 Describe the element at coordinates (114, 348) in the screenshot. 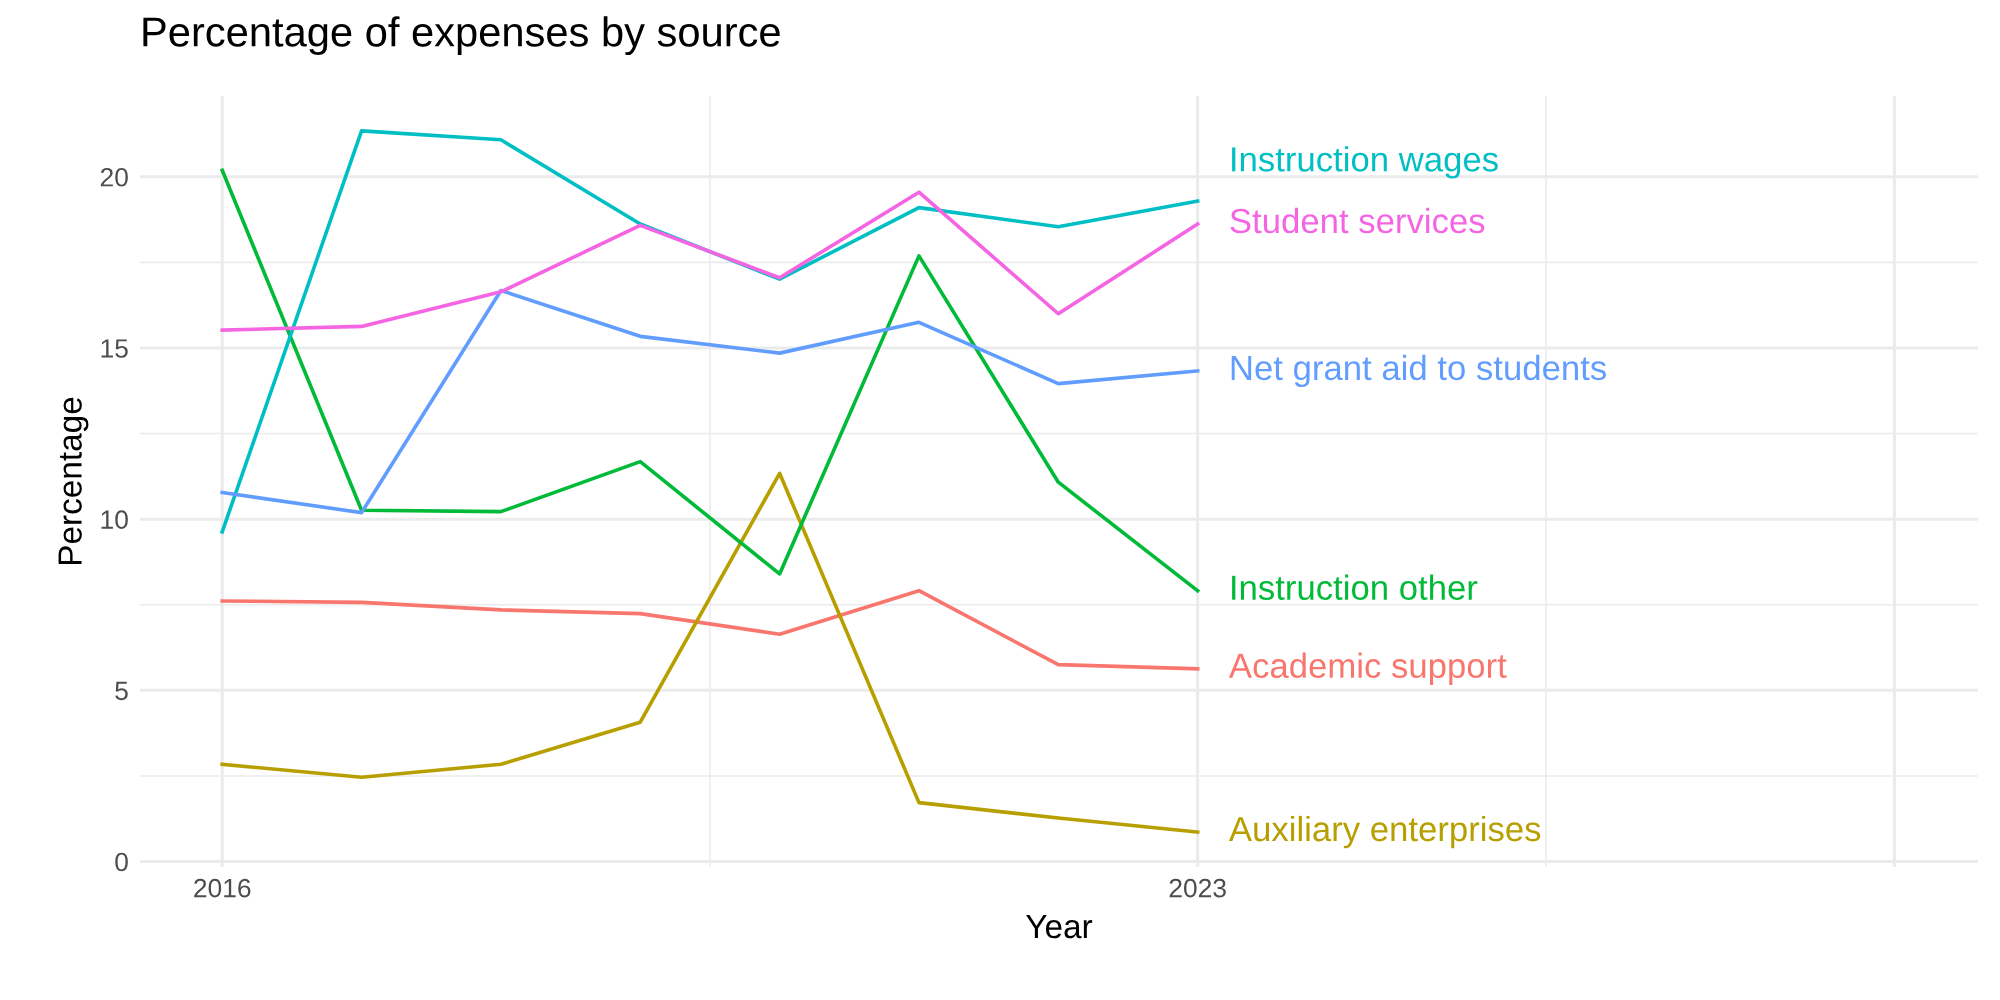

I see `y-tick-label: 15` at that location.